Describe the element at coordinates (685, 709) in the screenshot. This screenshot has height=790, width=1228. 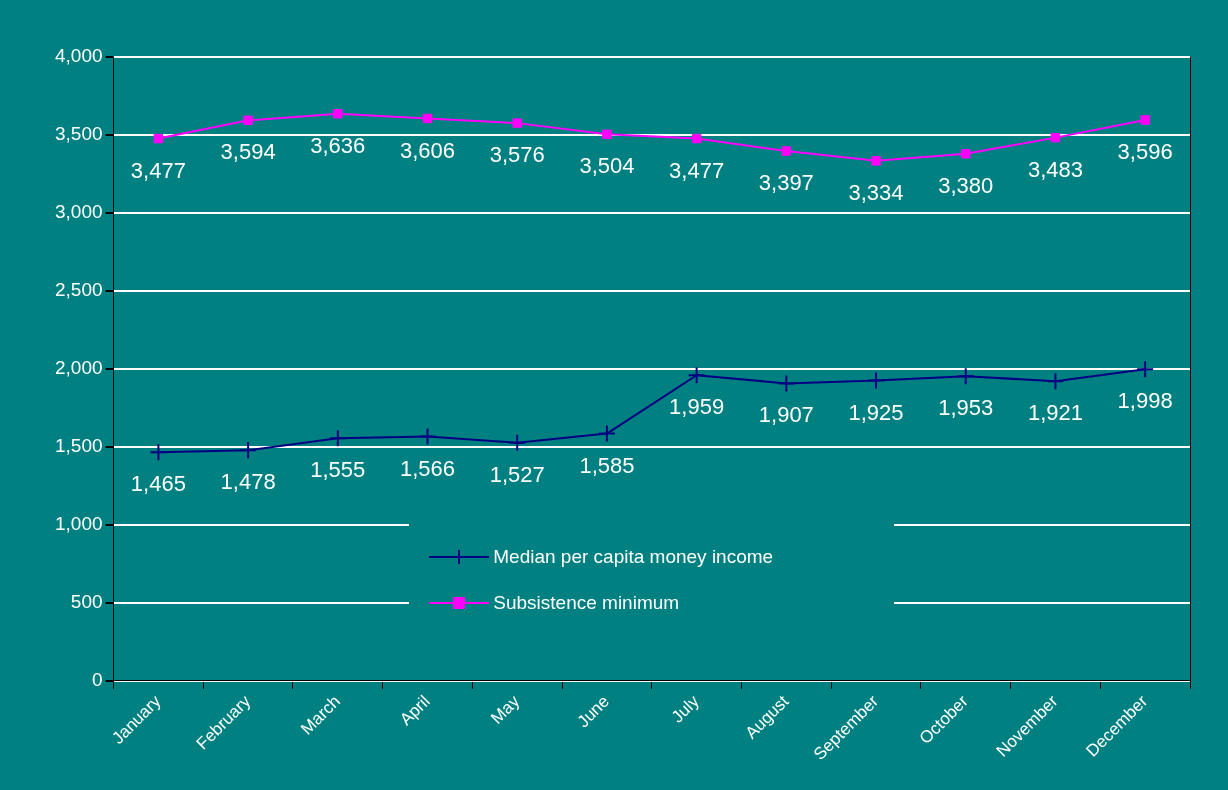
I see `x-tick-label: July` at that location.